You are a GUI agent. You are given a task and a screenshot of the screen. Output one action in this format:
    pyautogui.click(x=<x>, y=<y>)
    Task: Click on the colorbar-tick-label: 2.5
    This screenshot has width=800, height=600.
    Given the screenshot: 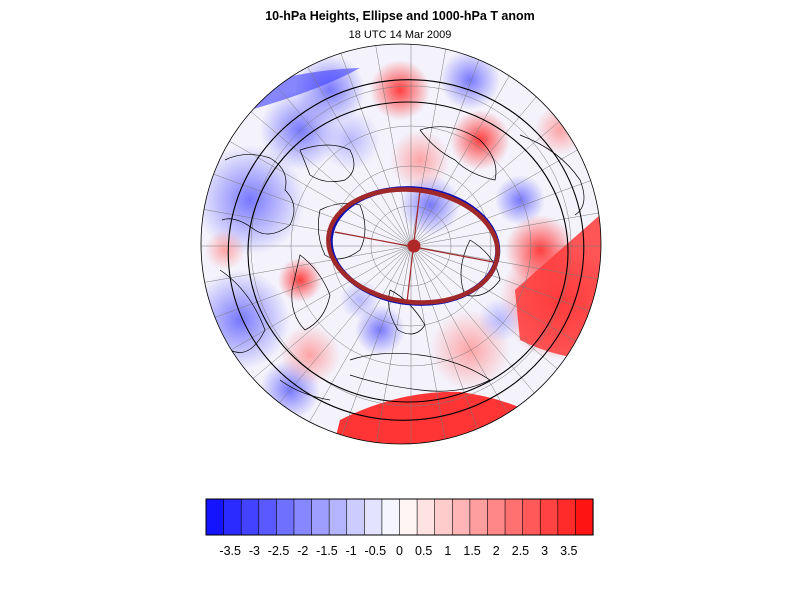 What is the action you would take?
    pyautogui.click(x=520, y=551)
    